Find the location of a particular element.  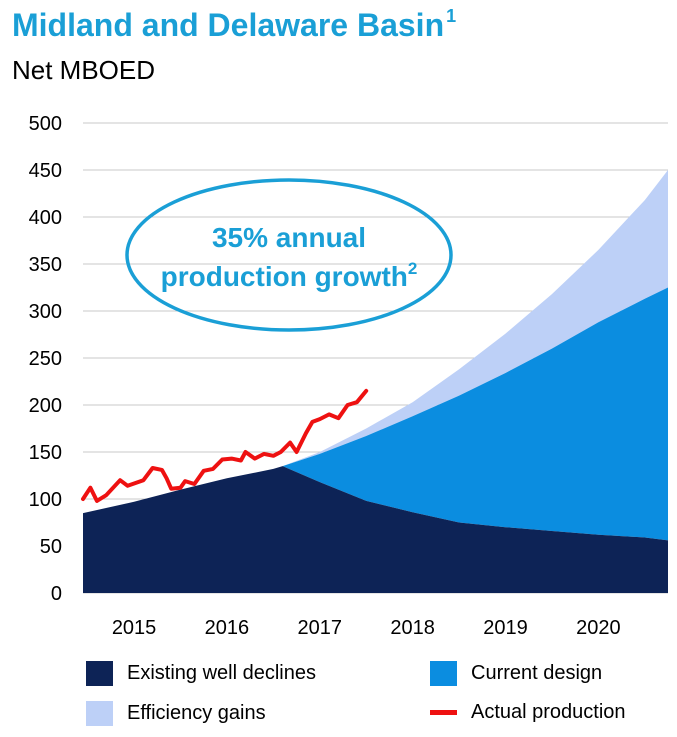

legend-swatch-current is located at coordinates (443, 673).